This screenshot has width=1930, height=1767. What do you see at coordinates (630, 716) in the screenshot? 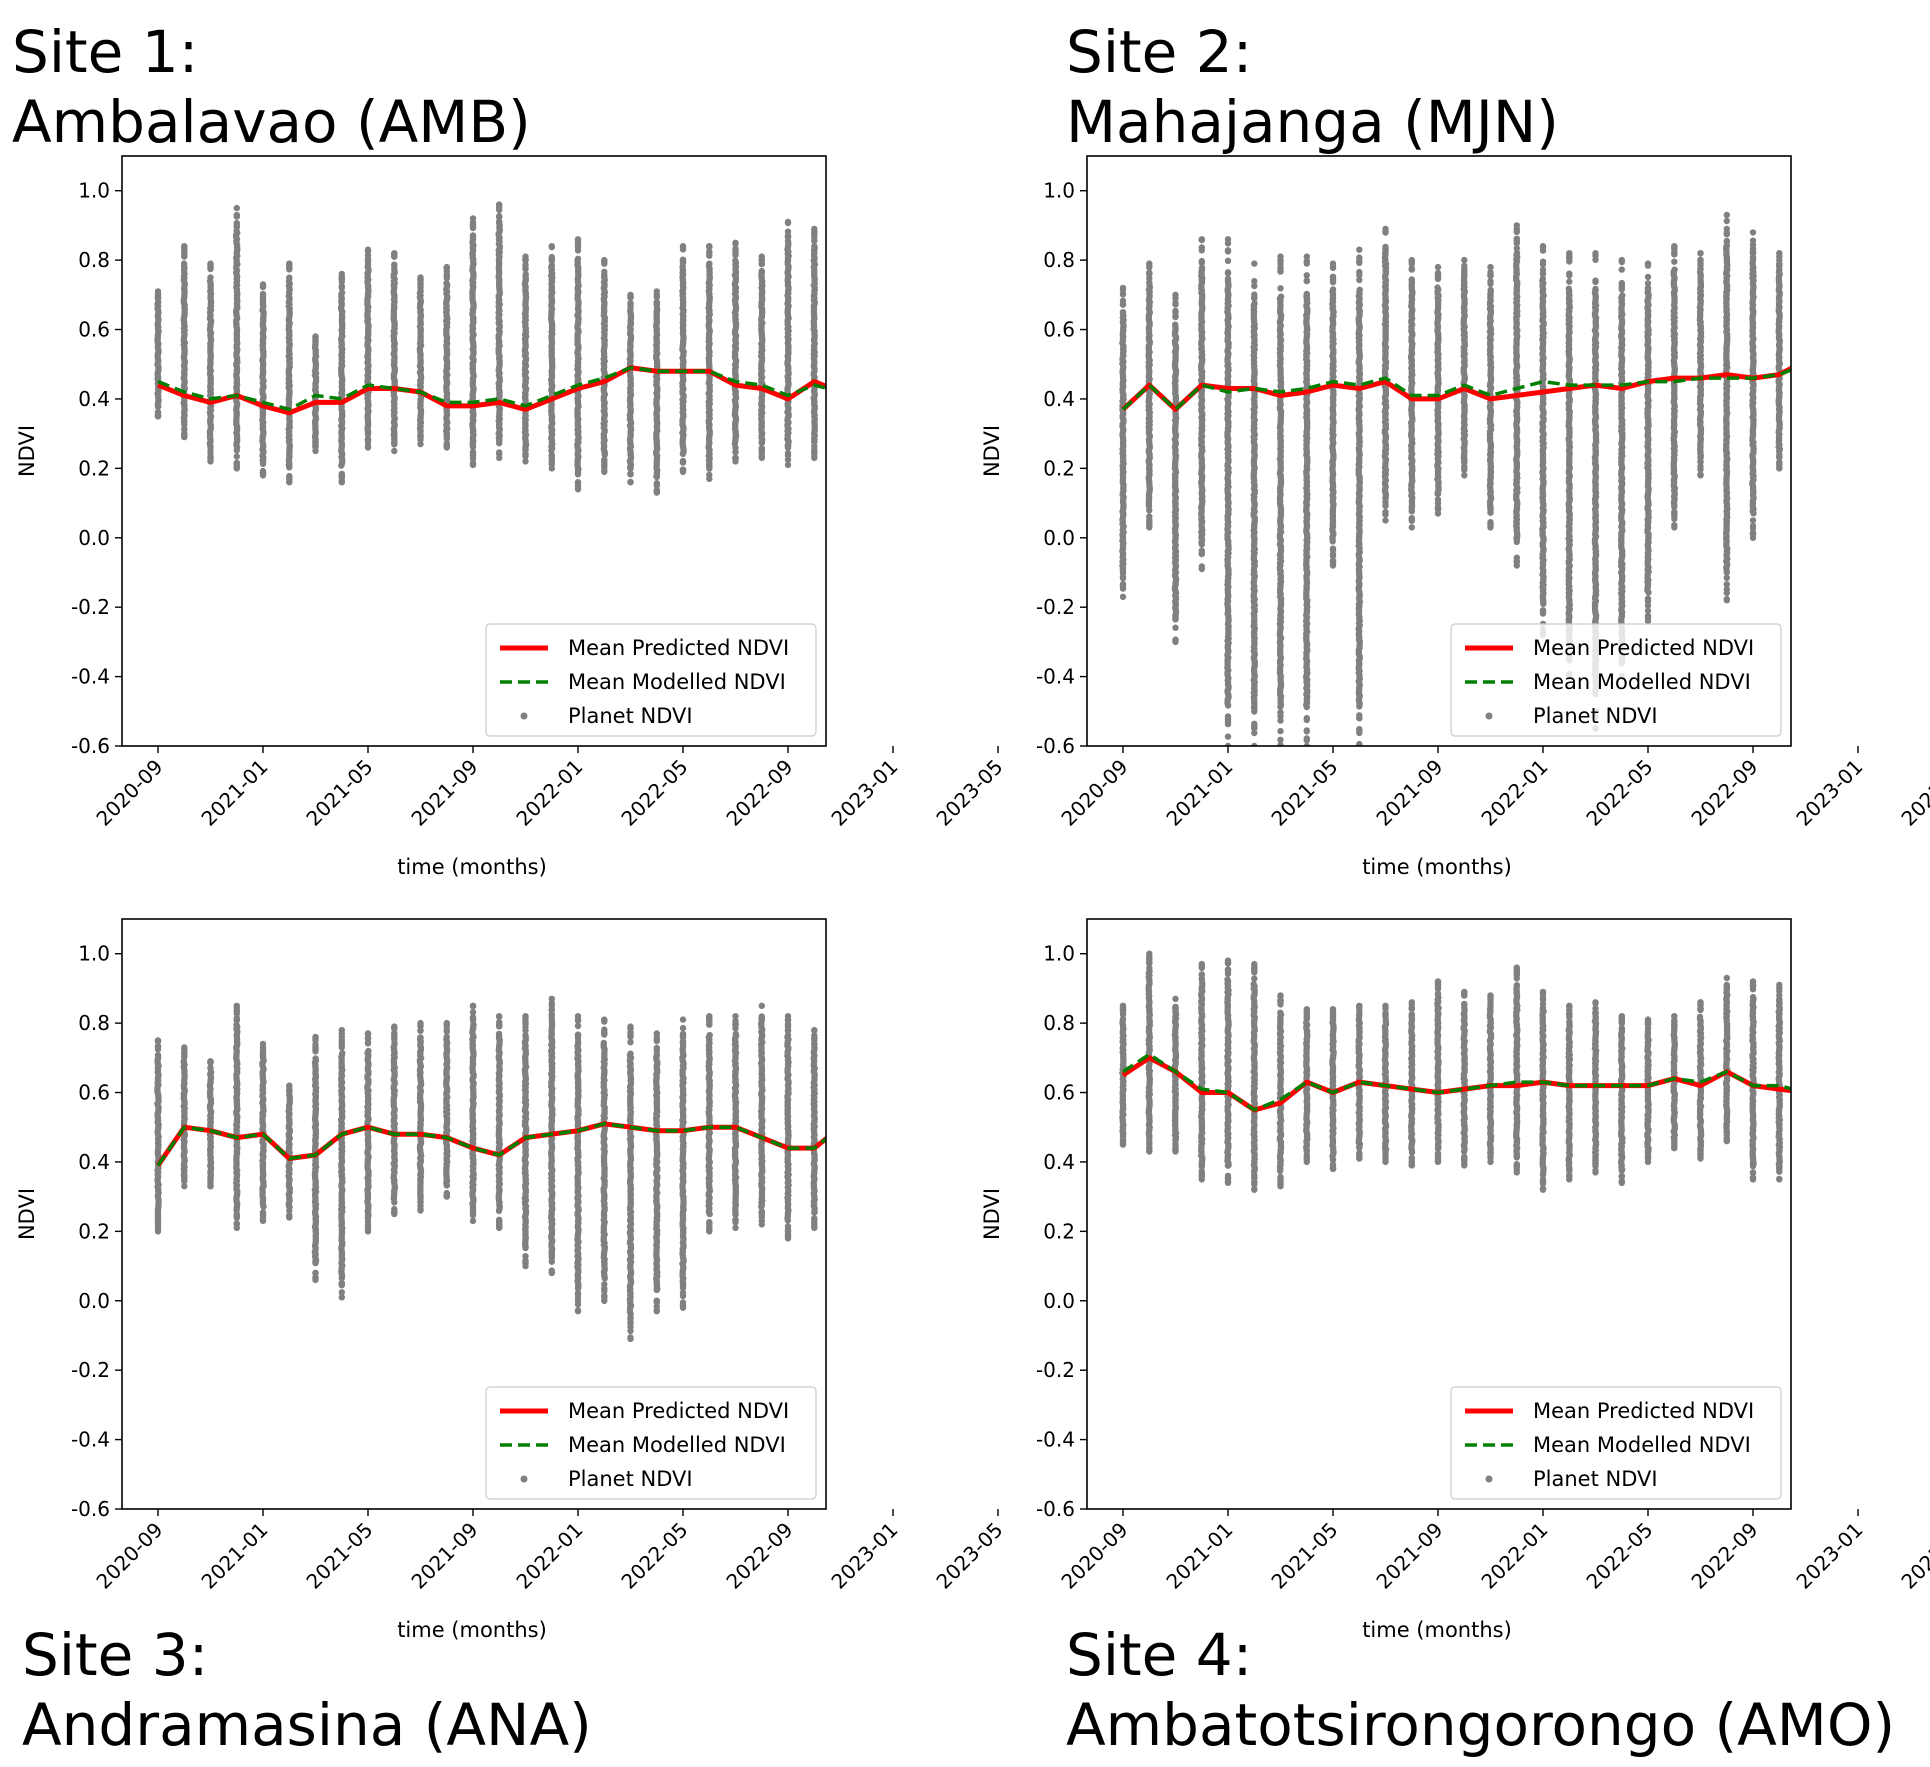
I see `legend-planet-label: Planet NDVI` at bounding box center [630, 716].